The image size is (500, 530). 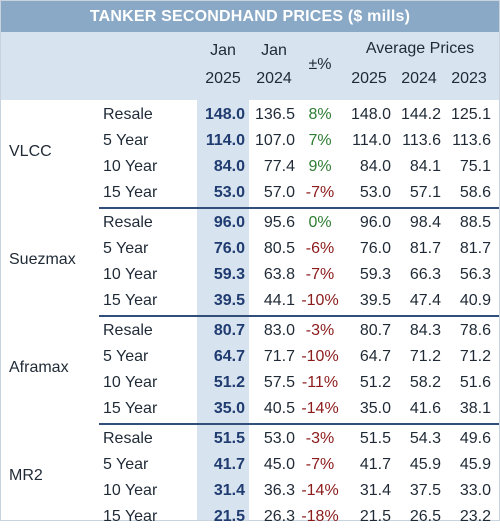 What do you see at coordinates (250, 491) in the screenshot?
I see `table-row: 10 Year 31.4 36.3 -14% 31.4 37.5 33.0` at bounding box center [250, 491].